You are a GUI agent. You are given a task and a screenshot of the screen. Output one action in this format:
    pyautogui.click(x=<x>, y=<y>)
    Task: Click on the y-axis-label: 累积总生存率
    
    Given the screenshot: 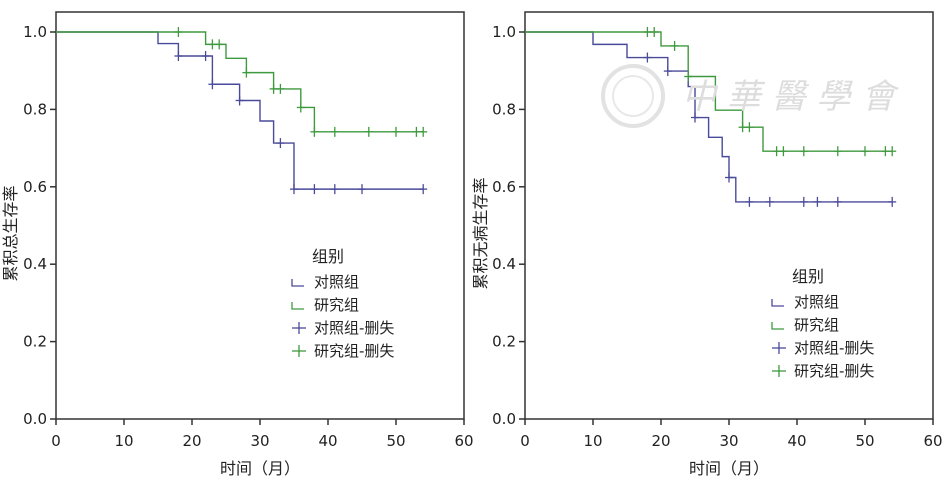 What is the action you would take?
    pyautogui.click(x=10, y=233)
    